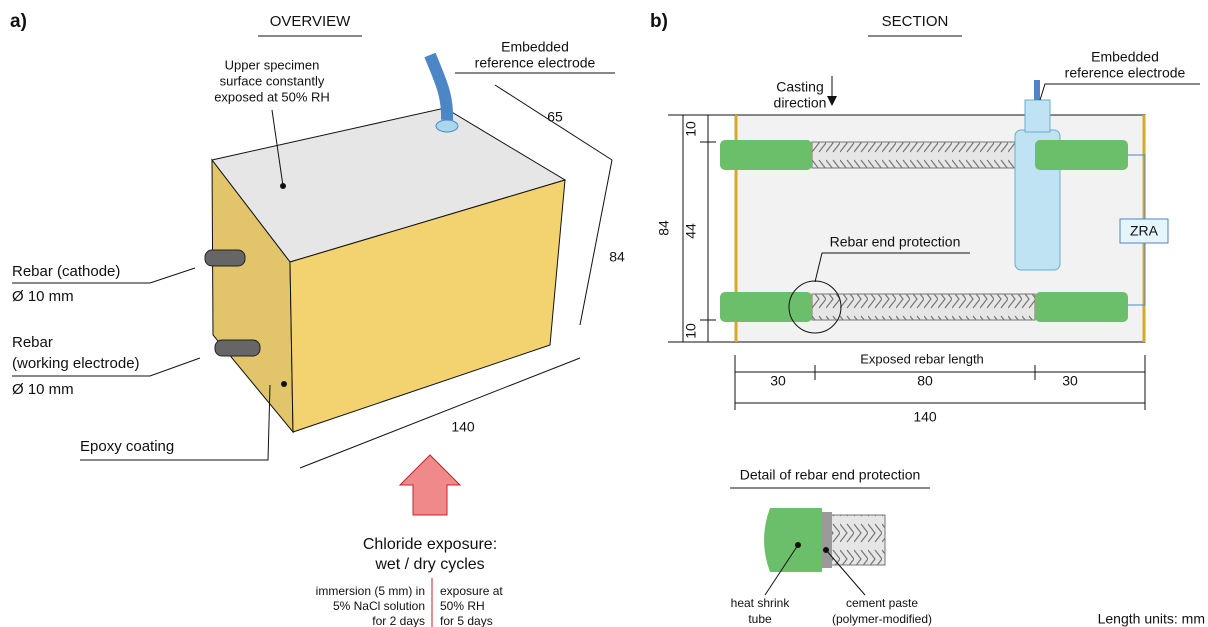 This screenshot has height=627, width=1208. What do you see at coordinates (272, 64) in the screenshot?
I see `note: Upper specimen` at bounding box center [272, 64].